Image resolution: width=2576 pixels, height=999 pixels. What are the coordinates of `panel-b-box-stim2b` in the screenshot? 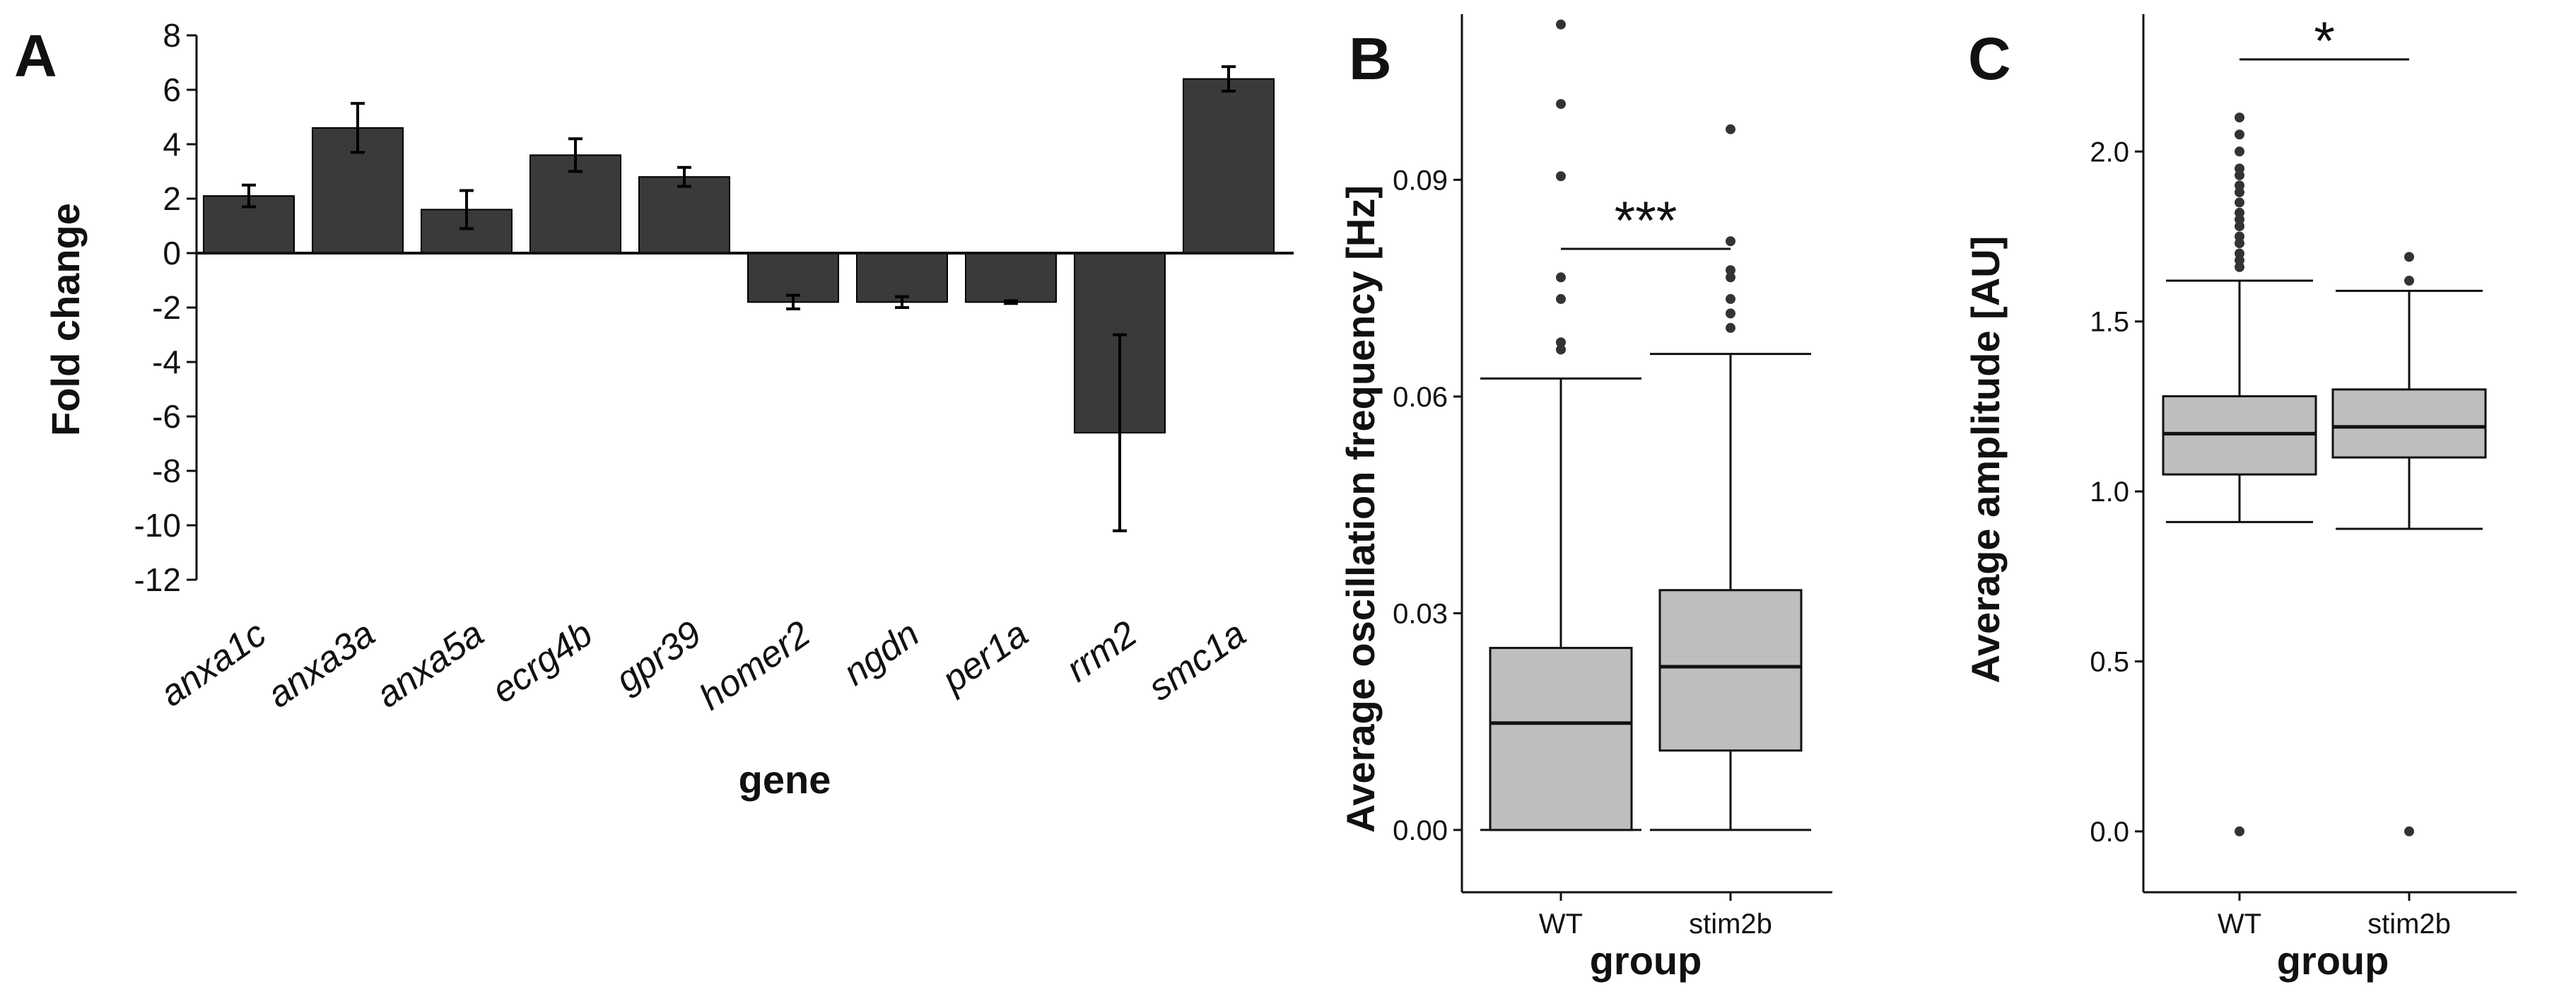 It's located at (1731, 670).